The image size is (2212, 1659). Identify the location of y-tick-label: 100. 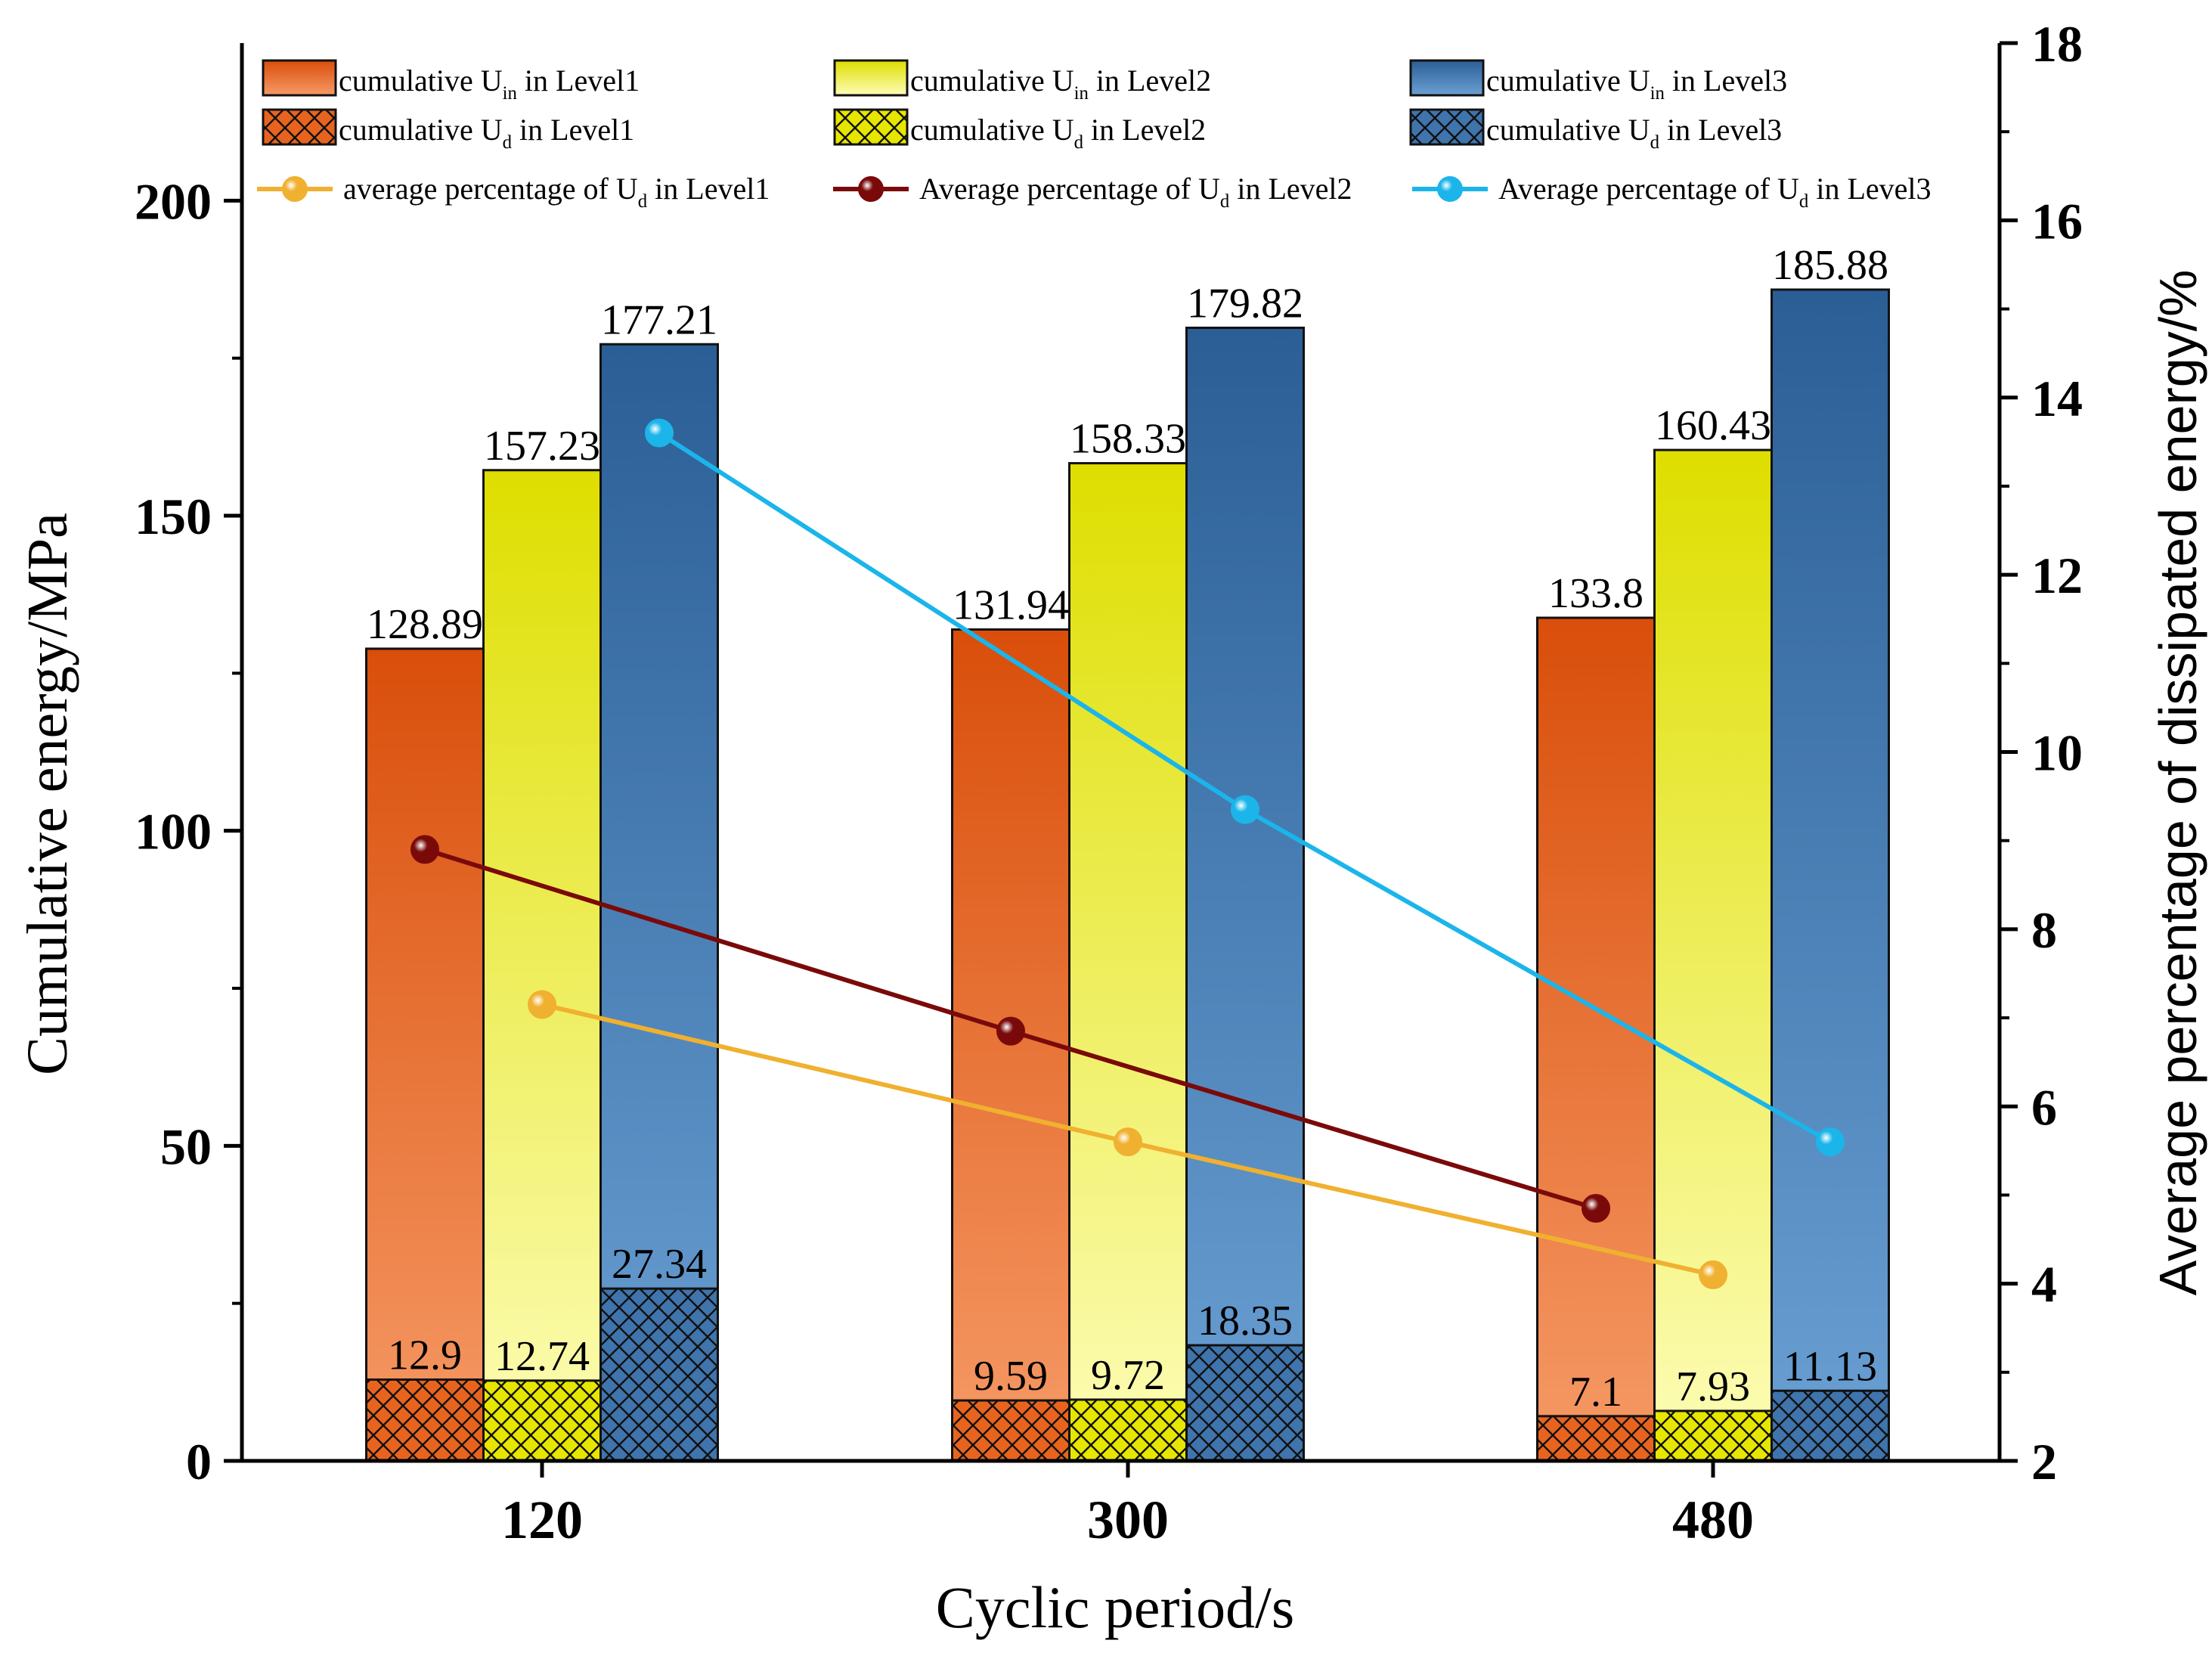
(173, 832).